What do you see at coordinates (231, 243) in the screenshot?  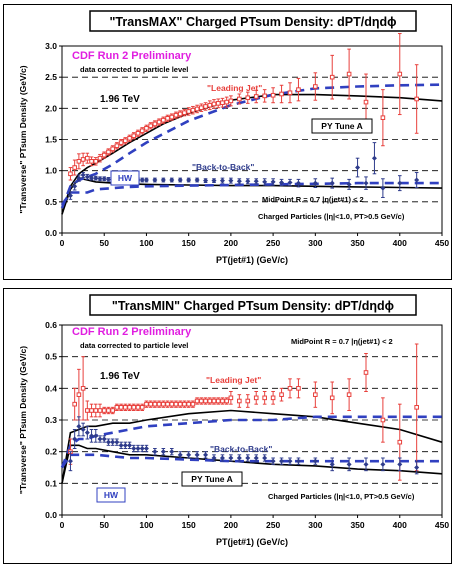 I see `x-tick-label: 200` at bounding box center [231, 243].